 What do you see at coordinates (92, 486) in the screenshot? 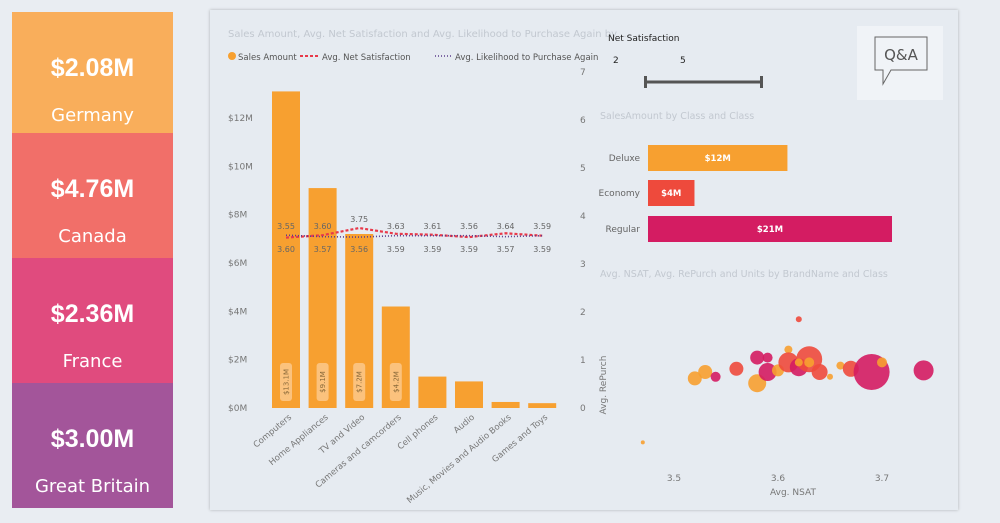
I see `kpi-label: Great Britain` at bounding box center [92, 486].